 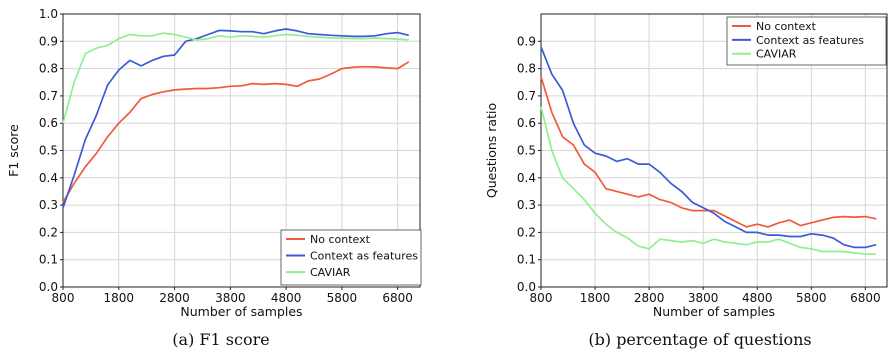 I want to click on y-axis-title: Questions ratio, so click(x=491, y=150).